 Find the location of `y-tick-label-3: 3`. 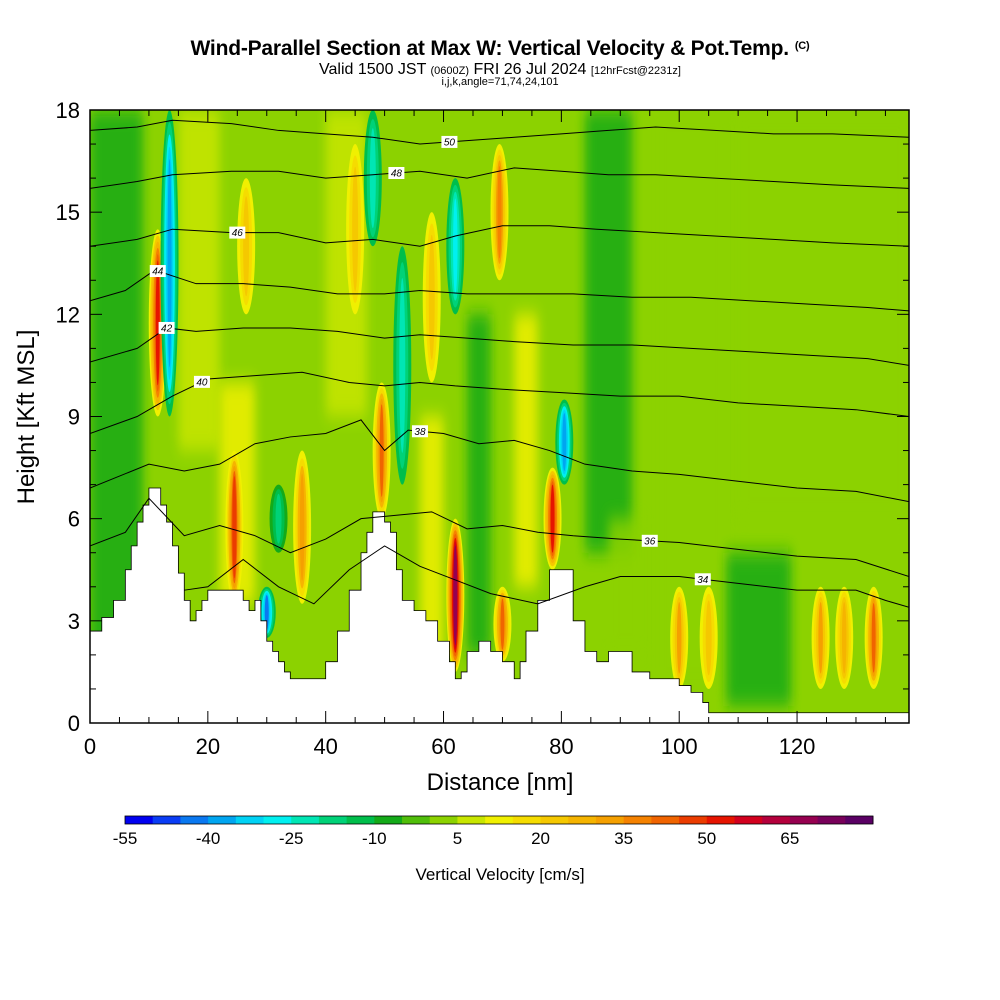

y-tick-label-3: 3 is located at coordinates (74, 621).